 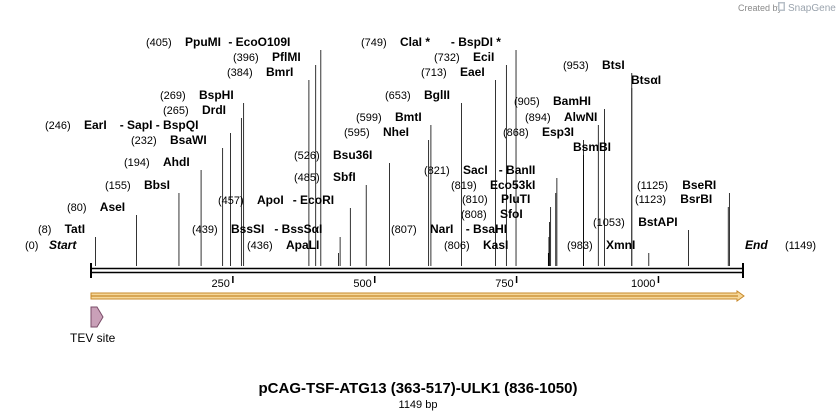 What do you see at coordinates (613, 65) in the screenshot?
I see `site-name: BtsI` at bounding box center [613, 65].